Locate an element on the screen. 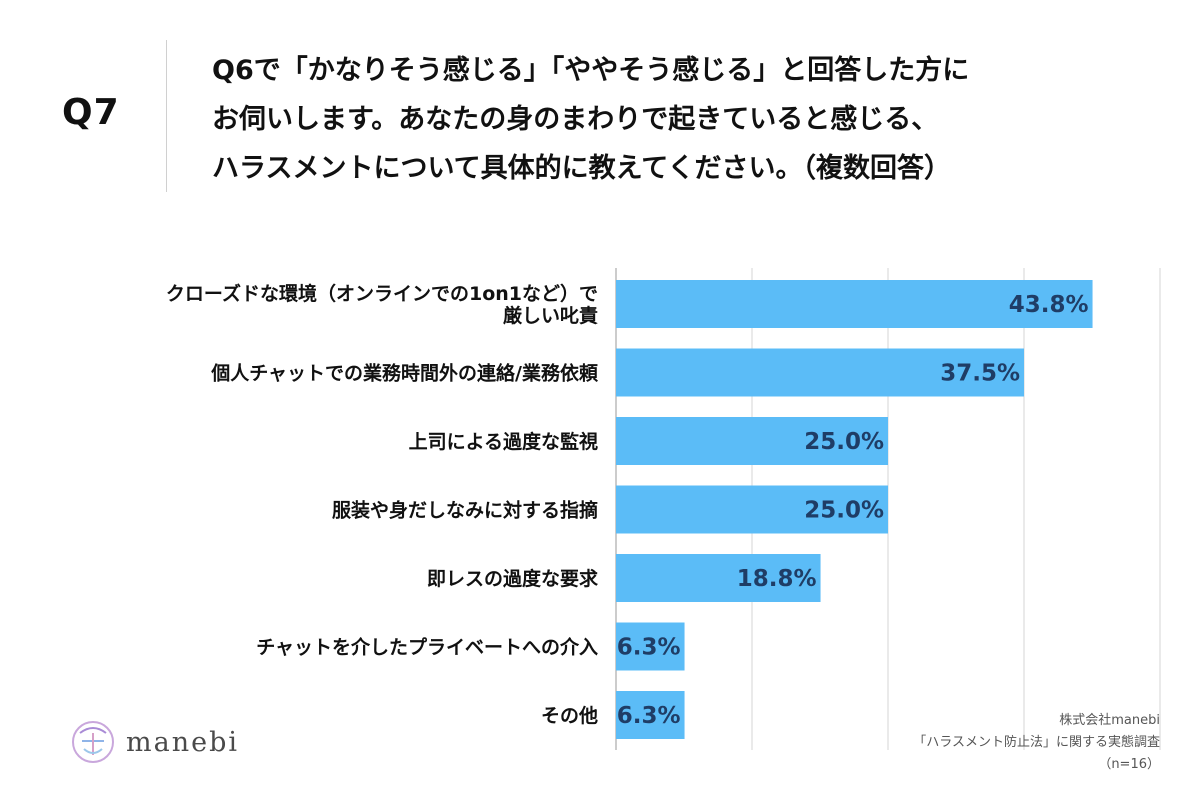 The height and width of the screenshot is (800, 1200). category-label: 個人チャットでの業務時間外の連絡/業務依頼 is located at coordinates (404, 373).